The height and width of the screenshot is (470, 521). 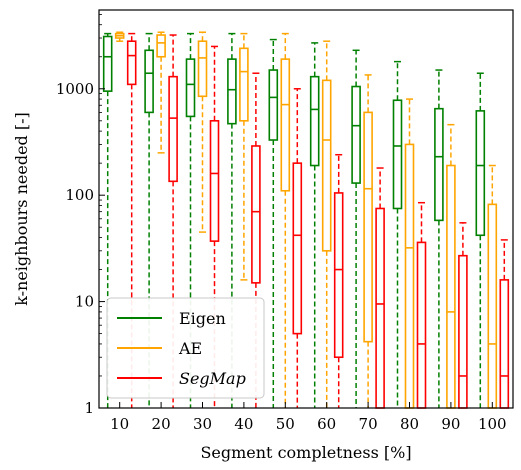 I want to click on legend-label-ae: AE, so click(x=190, y=348).